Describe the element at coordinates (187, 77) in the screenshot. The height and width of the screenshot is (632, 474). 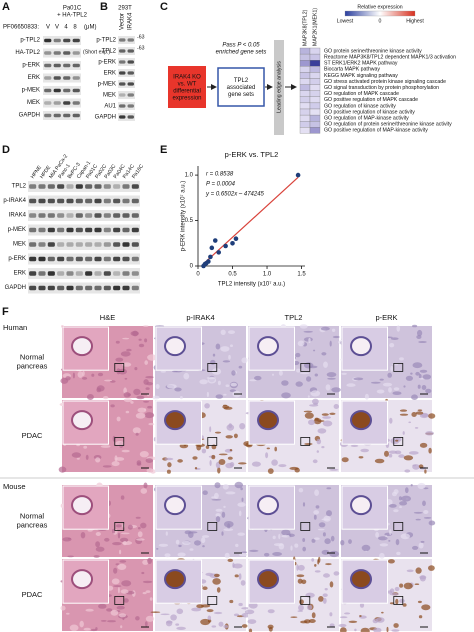
I see `line: IRAK4 KO` at that location.